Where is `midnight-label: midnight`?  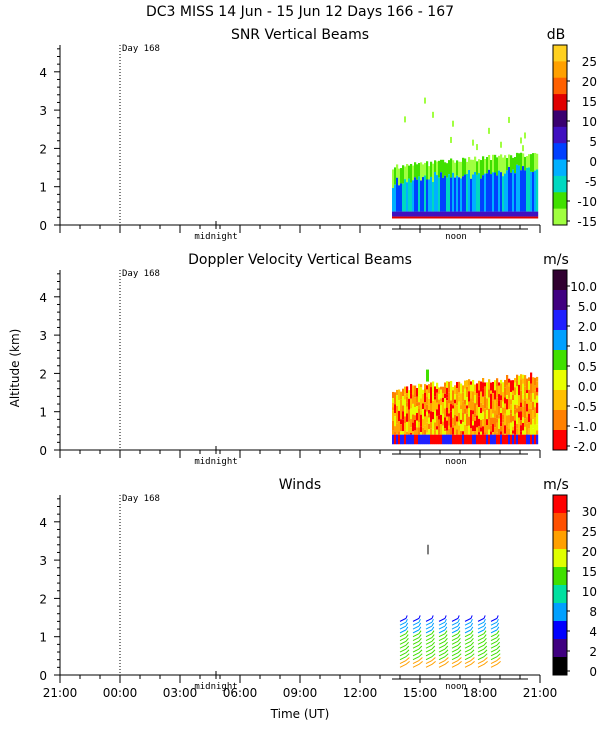 midnight-label: midnight is located at coordinates (215, 462).